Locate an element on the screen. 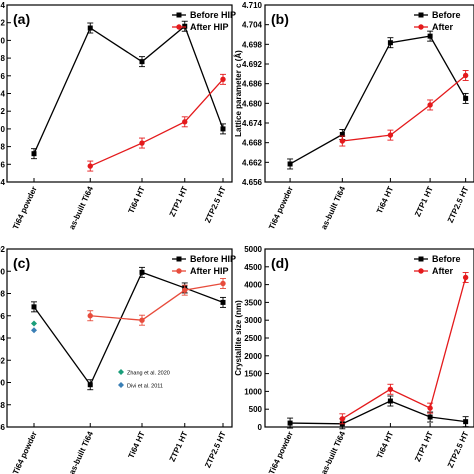 The width and height of the screenshot is (474, 474). y-tick-label: 4.698 is located at coordinates (252, 44).